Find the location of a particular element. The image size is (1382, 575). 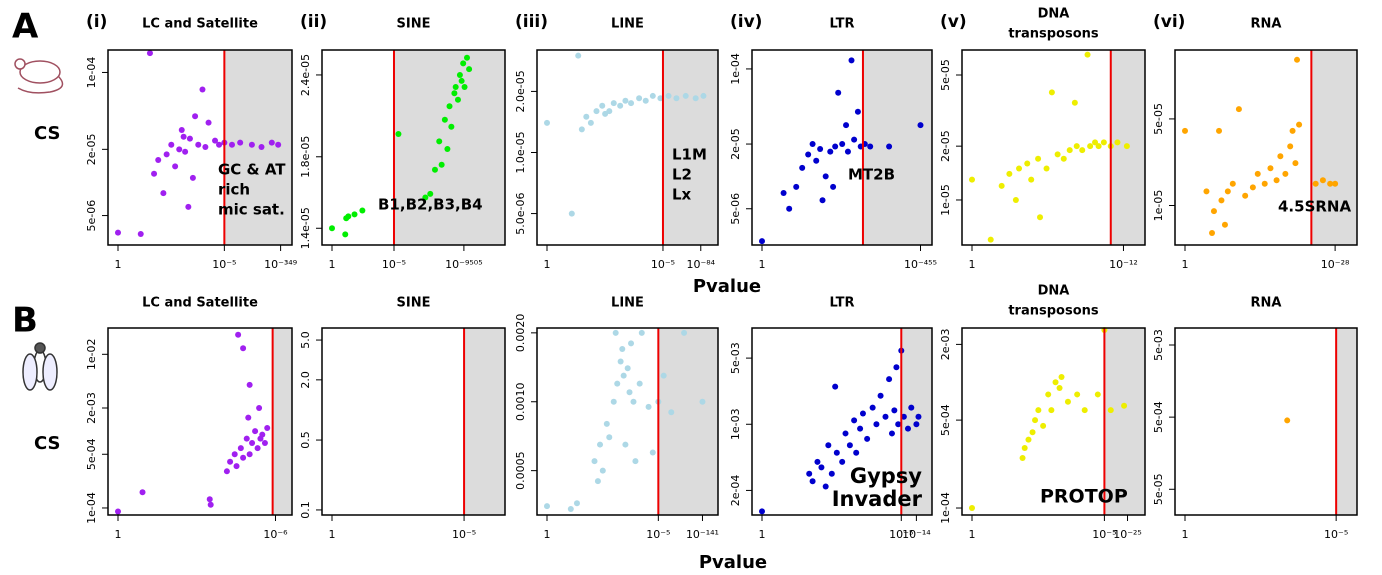

x-tick-label: 10⁻⁴⁵⁵ is located at coordinates (920, 264).